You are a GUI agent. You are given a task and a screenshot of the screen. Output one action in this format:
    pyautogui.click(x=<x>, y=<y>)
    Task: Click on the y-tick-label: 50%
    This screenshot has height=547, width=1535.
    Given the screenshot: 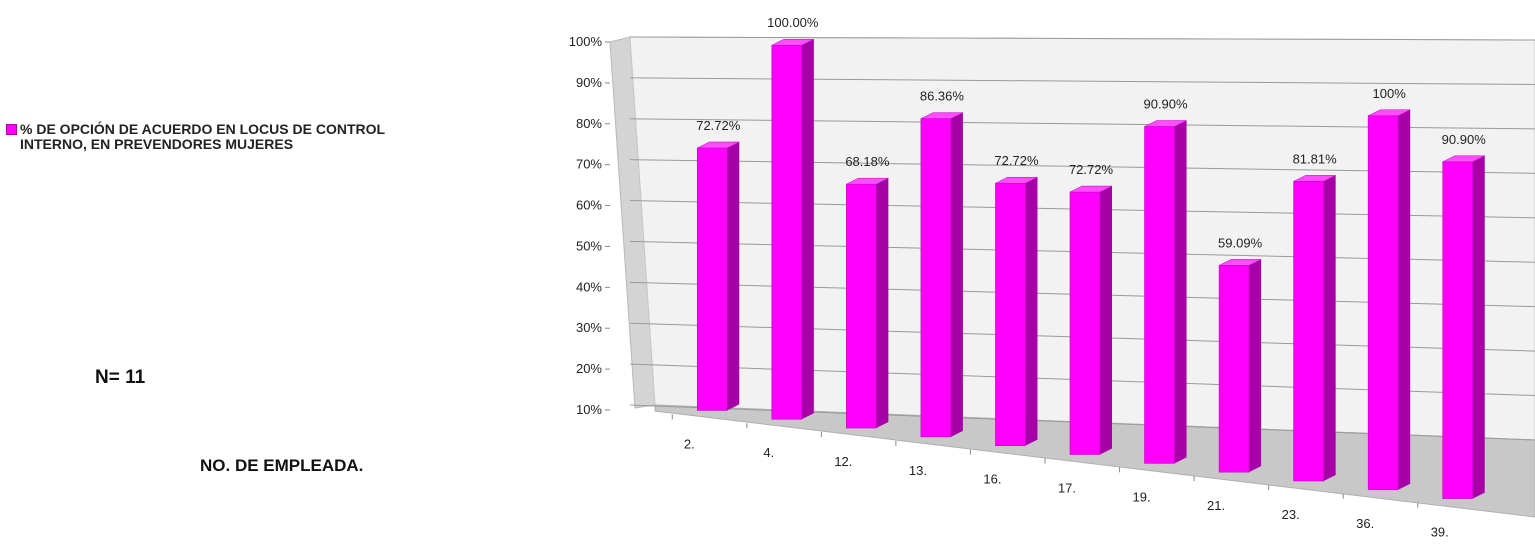 What is the action you would take?
    pyautogui.click(x=589, y=245)
    